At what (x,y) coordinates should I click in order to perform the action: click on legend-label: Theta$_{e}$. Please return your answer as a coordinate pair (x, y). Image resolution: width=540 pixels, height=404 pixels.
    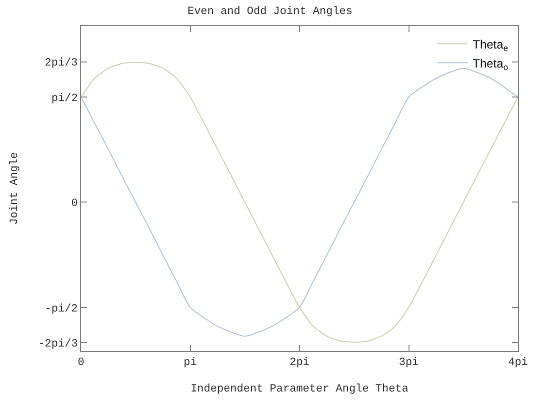
    Looking at the image, I should click on (490, 45).